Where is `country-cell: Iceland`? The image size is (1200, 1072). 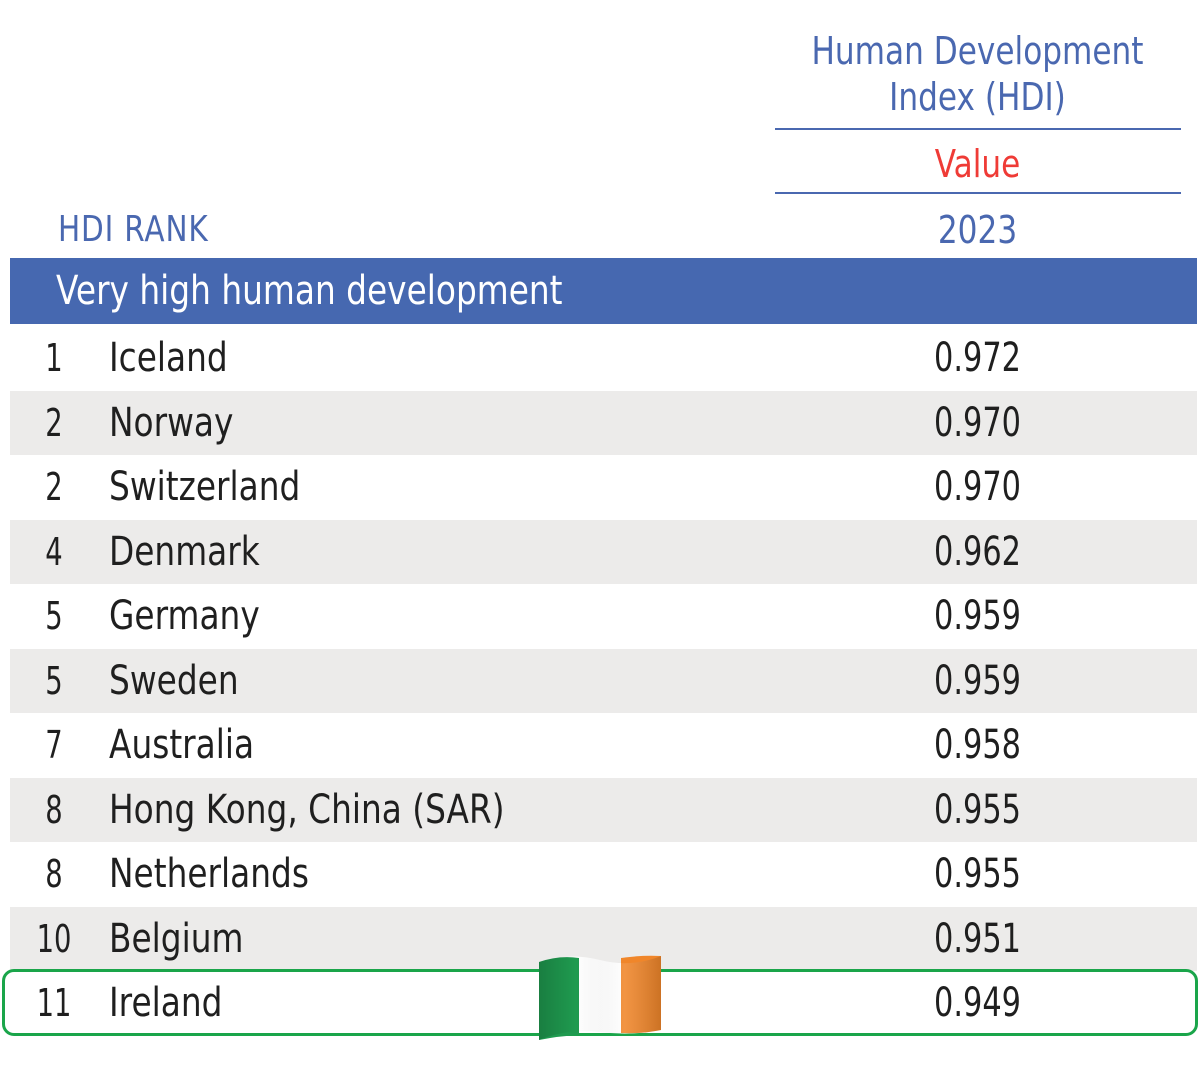
country-cell: Iceland is located at coordinates (168, 358).